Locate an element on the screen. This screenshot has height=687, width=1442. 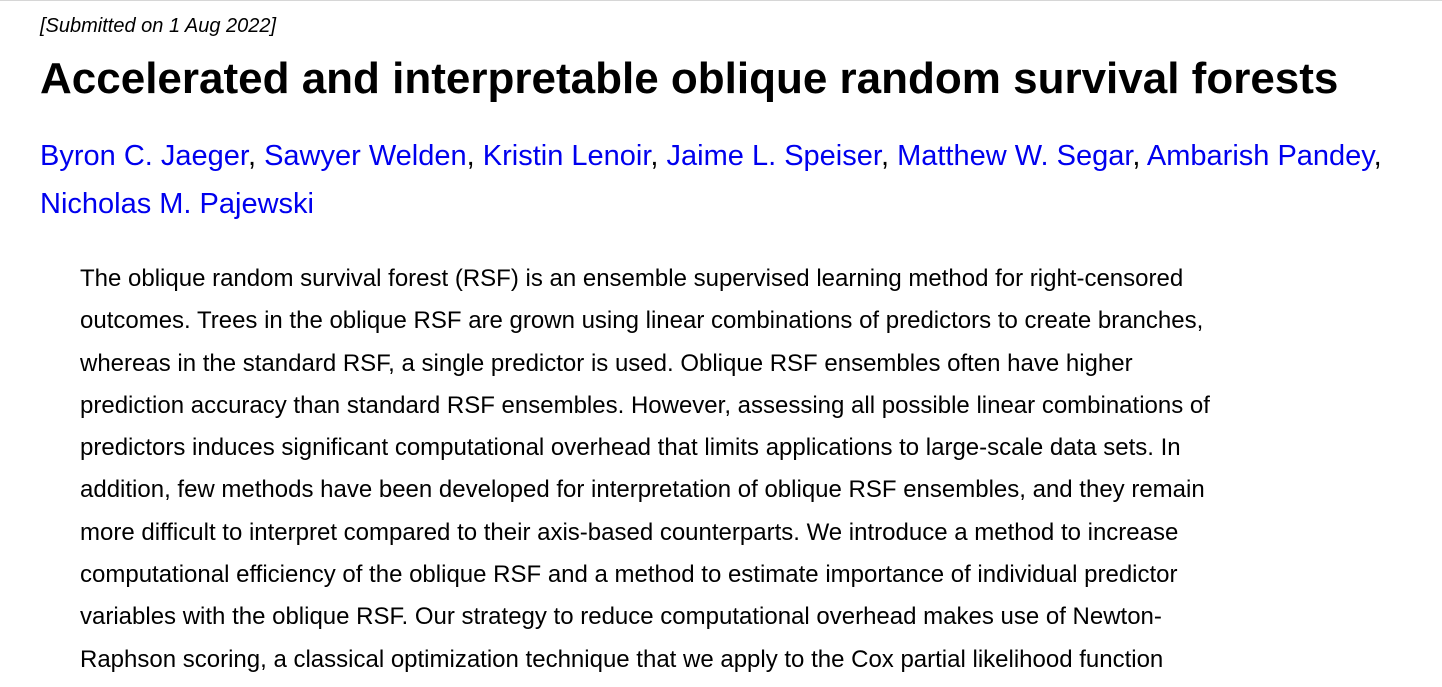
author-link: Ambarish Pandey is located at coordinates (1260, 156).